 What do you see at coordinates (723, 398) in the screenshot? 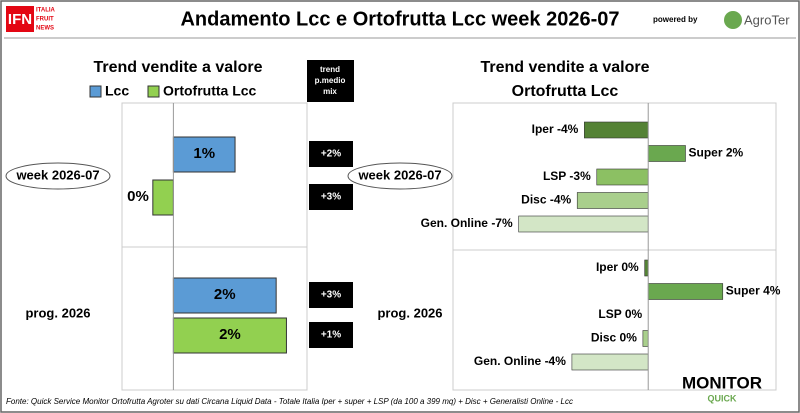
I see `brand-sub: QUICK` at bounding box center [723, 398].